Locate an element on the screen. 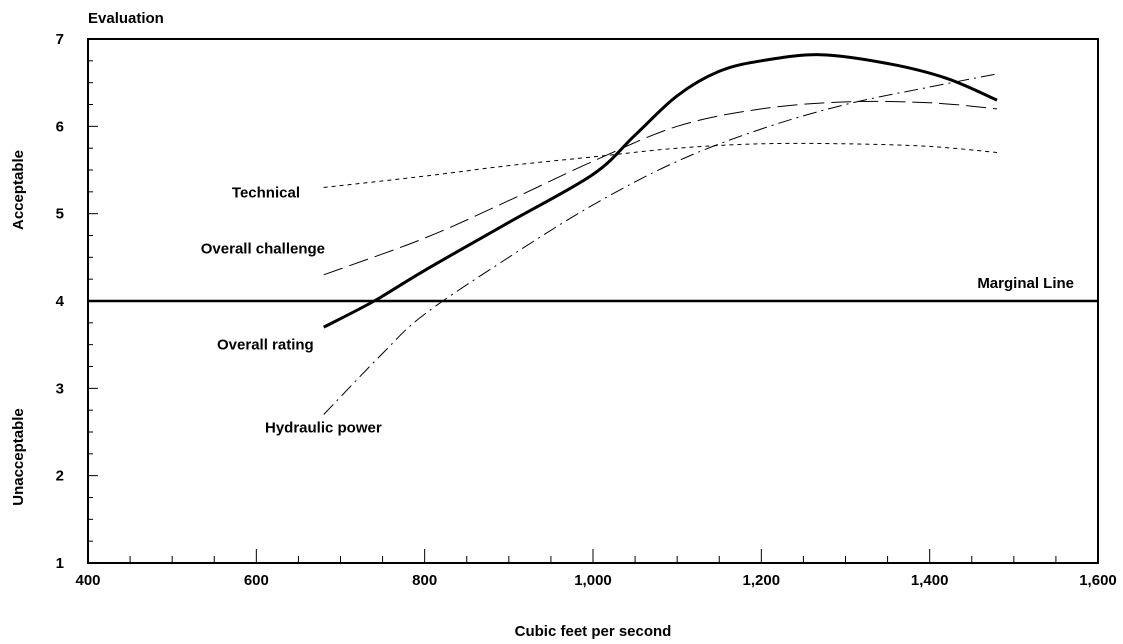  series-label-overall-challenge: Overall challenge is located at coordinates (263, 249).